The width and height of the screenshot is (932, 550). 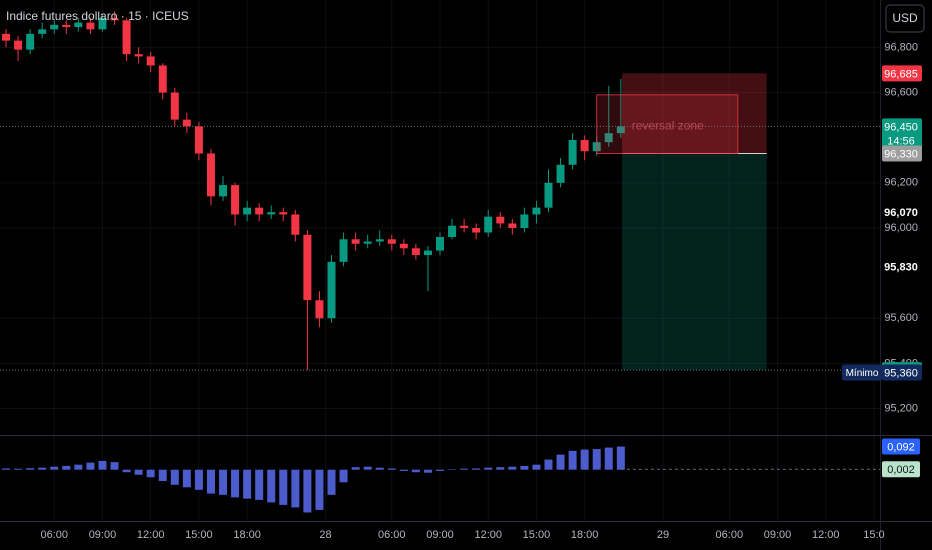 I want to click on zone-box, so click(x=667, y=124).